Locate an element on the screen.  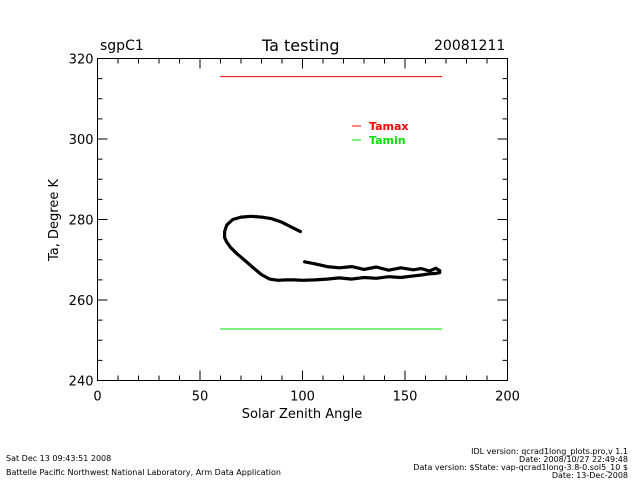
legend-label-tamax: Tamax is located at coordinates (389, 126).